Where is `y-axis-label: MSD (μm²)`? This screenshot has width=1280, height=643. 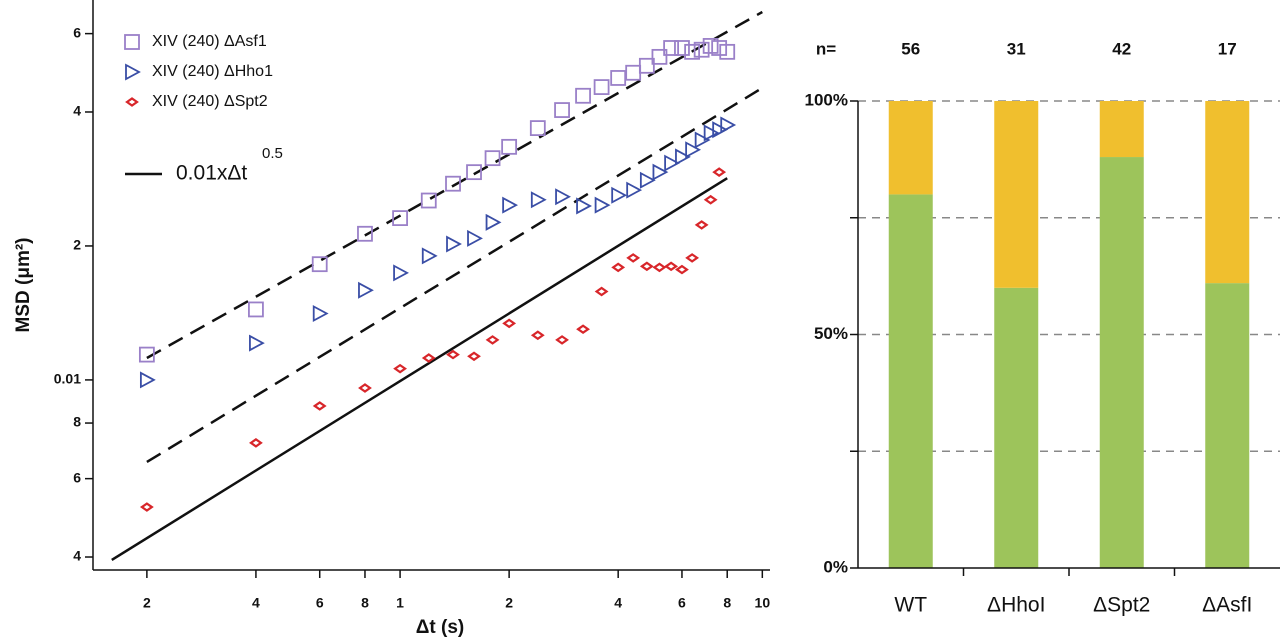
y-axis-label: MSD (μm²) is located at coordinates (23, 285).